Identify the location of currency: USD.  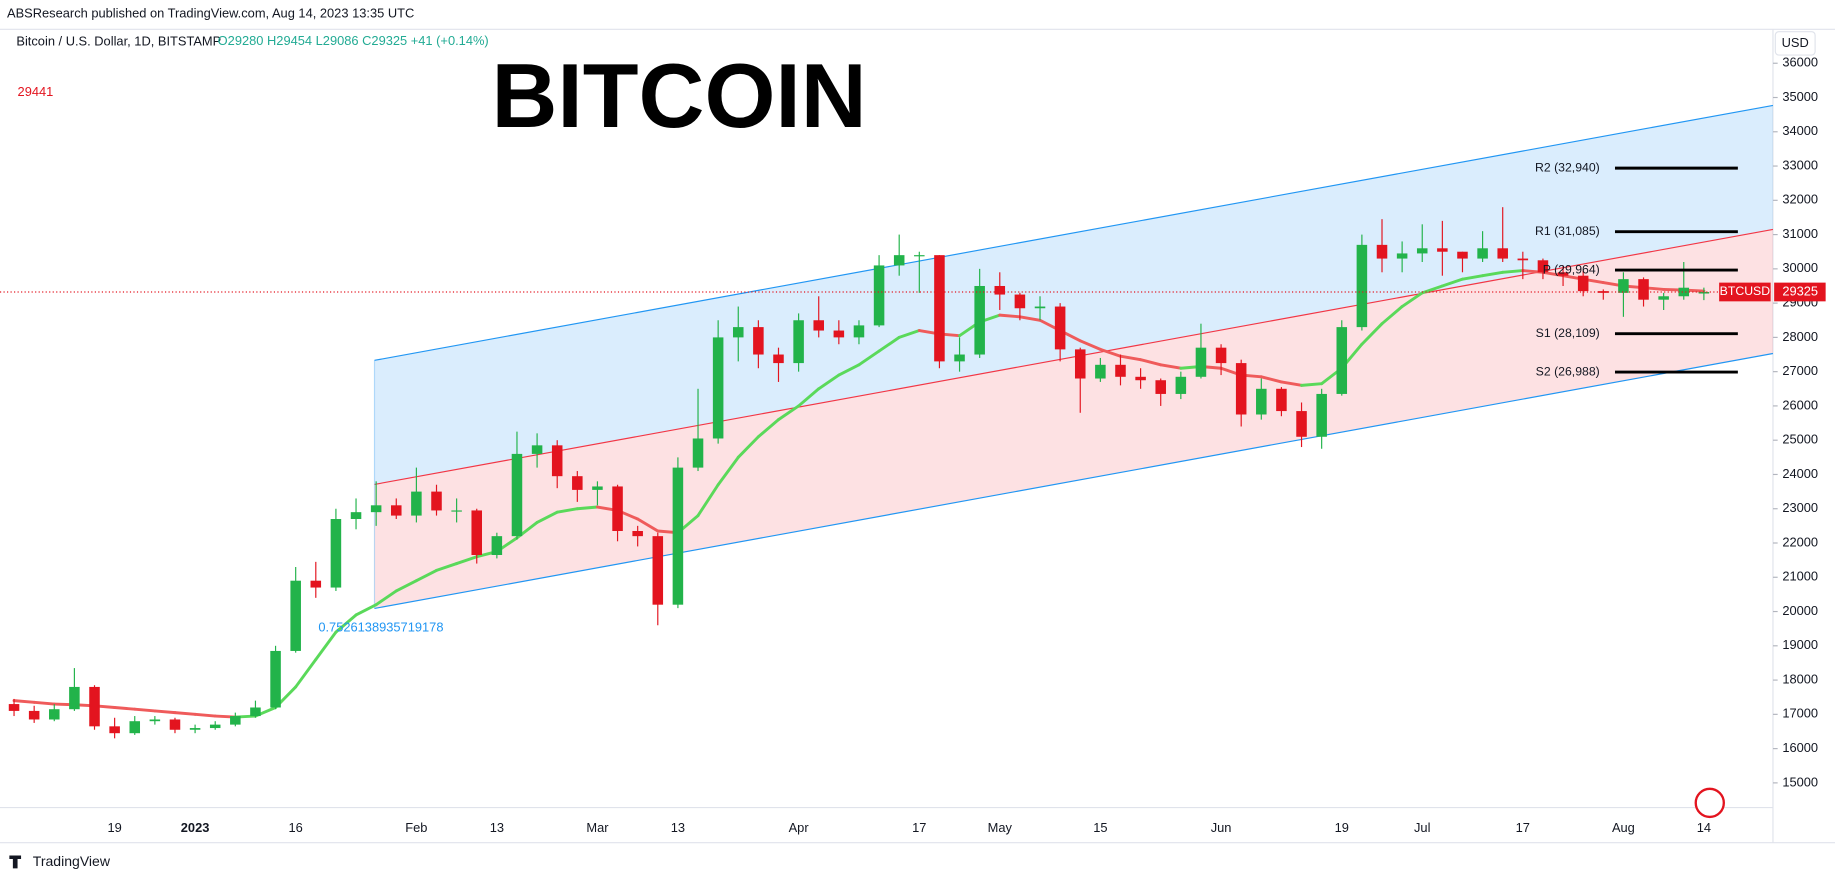
(1795, 42).